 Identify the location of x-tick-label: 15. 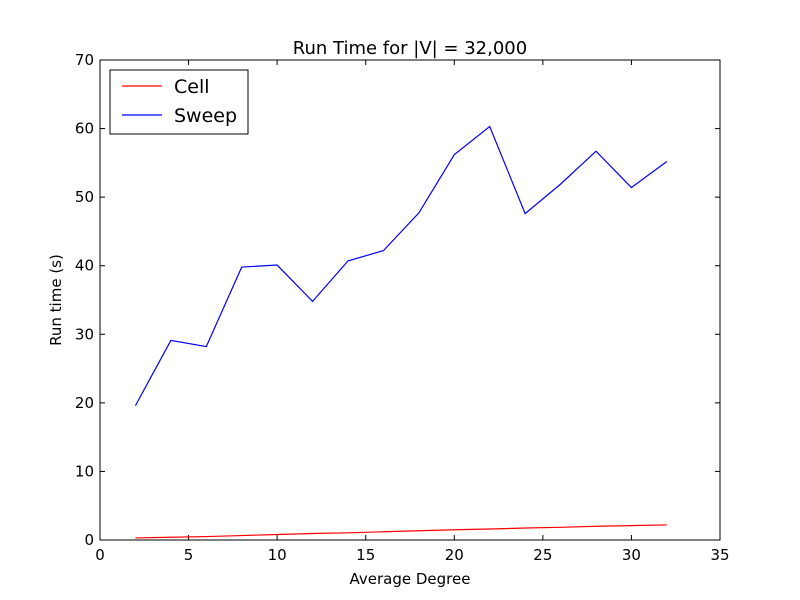
(365, 555).